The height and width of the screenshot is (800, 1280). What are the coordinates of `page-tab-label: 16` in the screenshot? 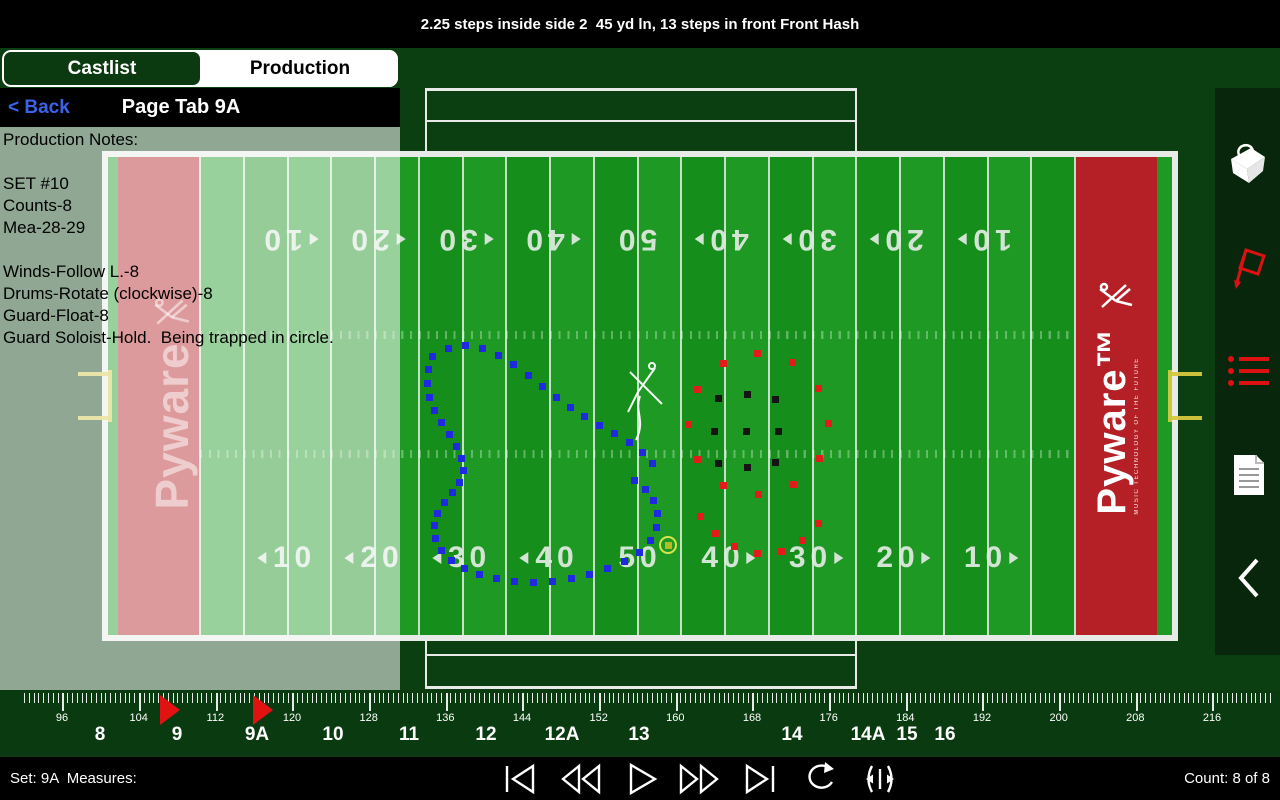 It's located at (945, 734).